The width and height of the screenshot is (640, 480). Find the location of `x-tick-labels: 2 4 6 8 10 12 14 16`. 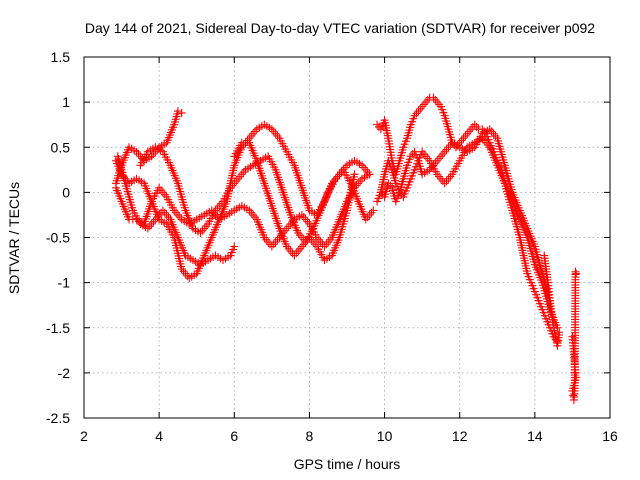

x-tick-labels: 2 4 6 8 10 12 14 16 is located at coordinates (349, 436).